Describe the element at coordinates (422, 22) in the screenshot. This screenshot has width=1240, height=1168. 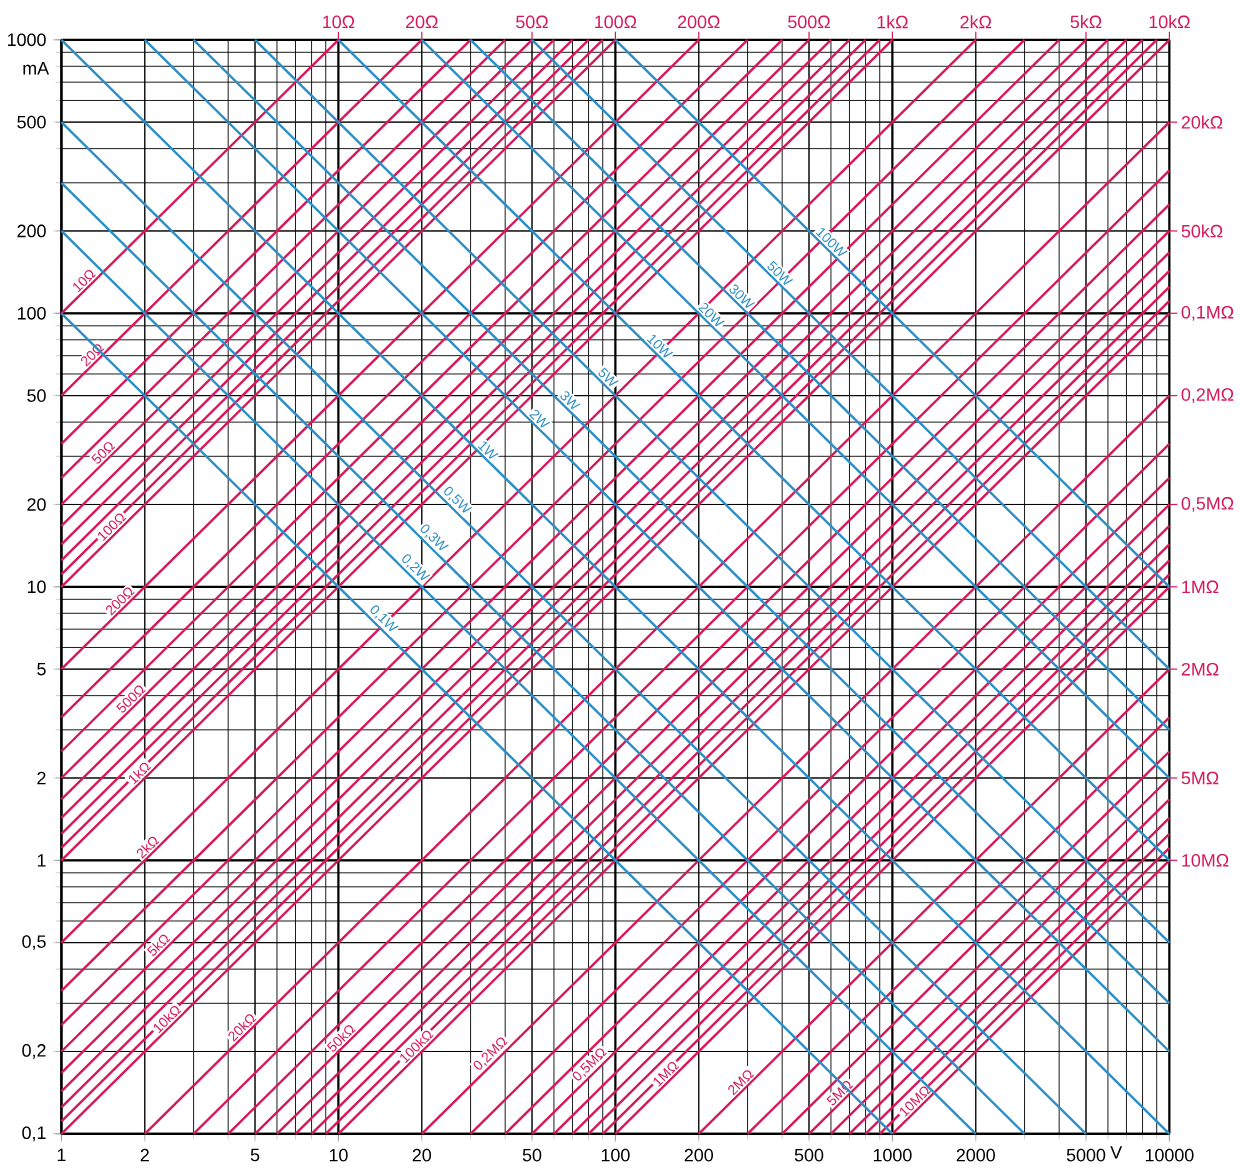
I see `annotation: 20Ω` at that location.